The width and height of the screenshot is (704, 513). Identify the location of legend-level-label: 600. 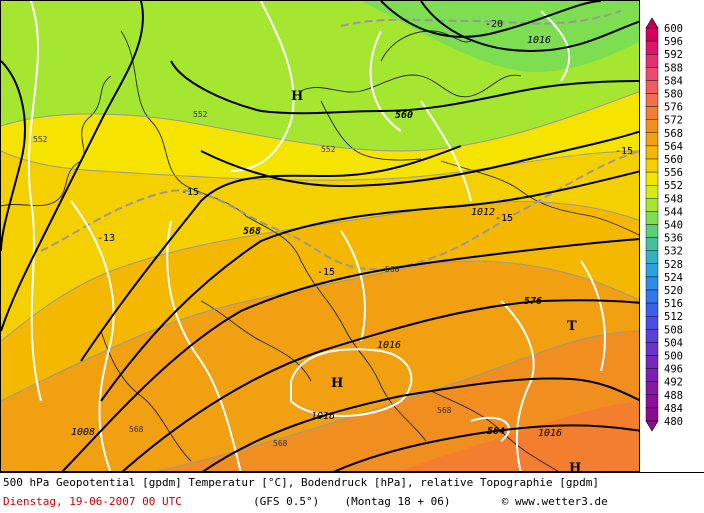
(673, 29).